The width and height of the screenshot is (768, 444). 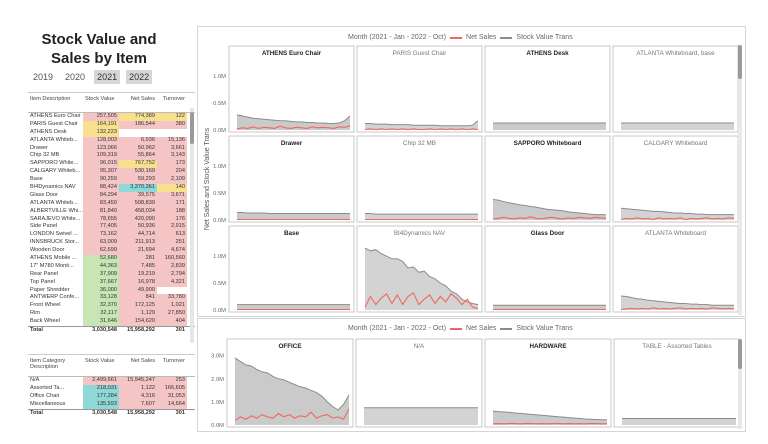 What do you see at coordinates (138, 388) in the screenshot?
I see `cell-net-sales: 1,122` at bounding box center [138, 388].